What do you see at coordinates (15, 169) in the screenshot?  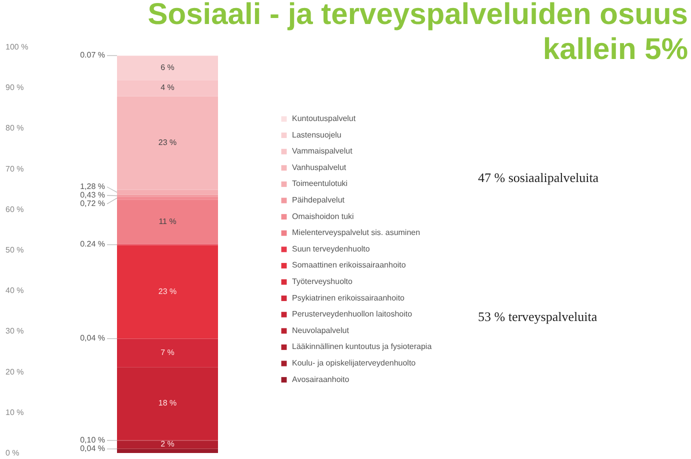 I see `y-tick-label: 70 %` at bounding box center [15, 169].